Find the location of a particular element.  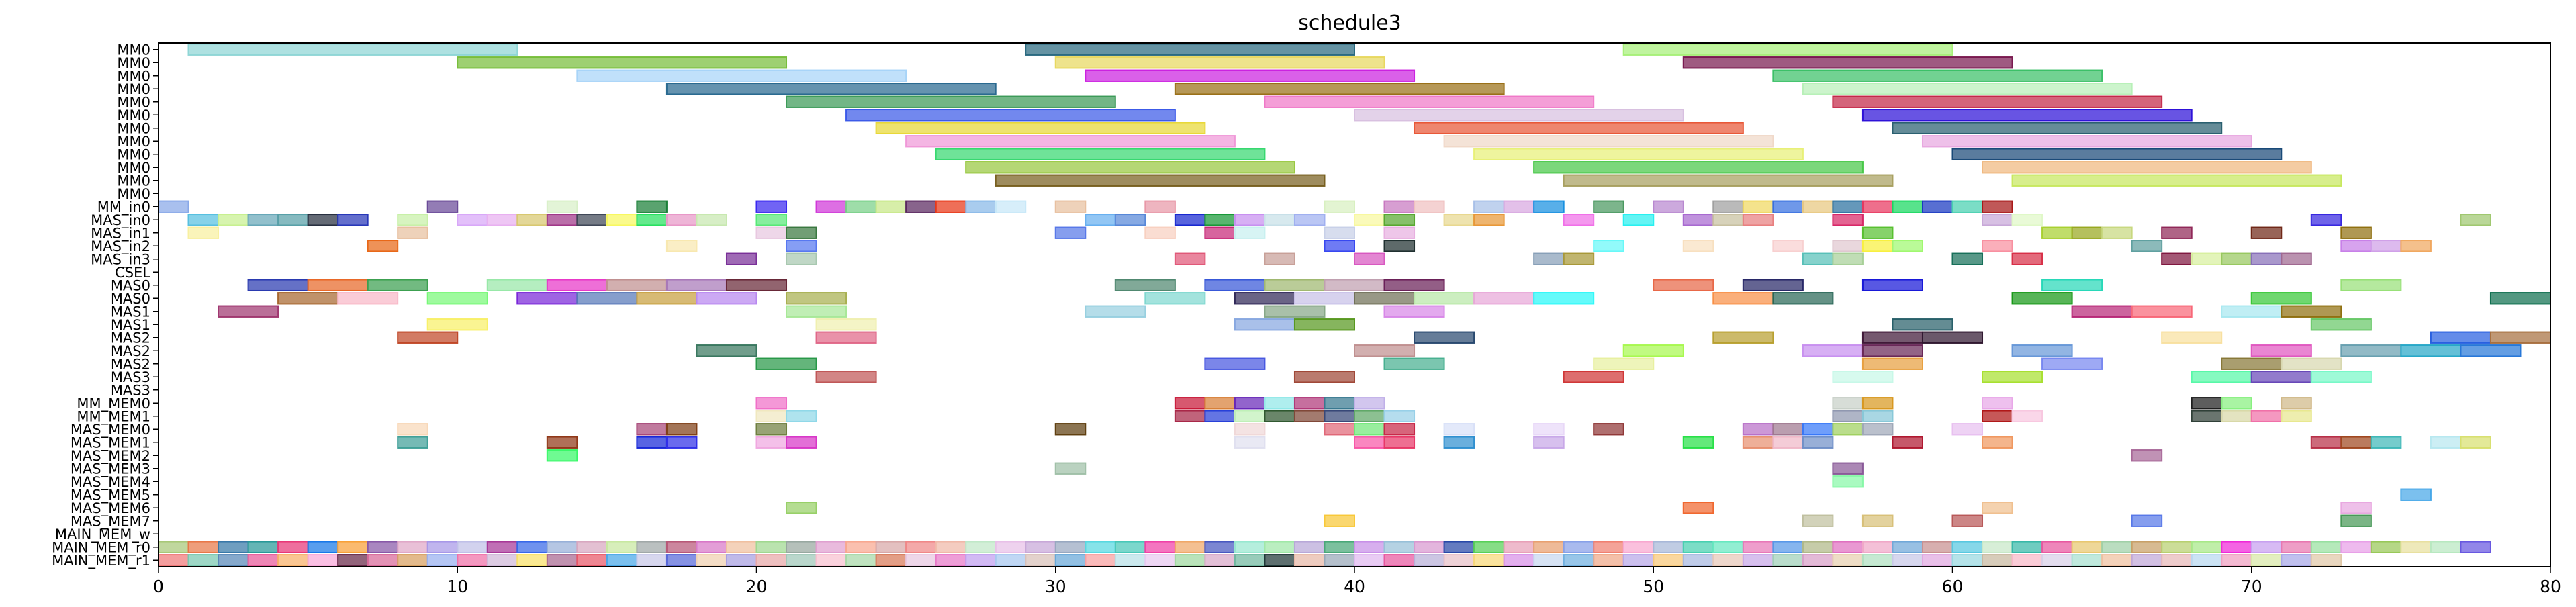

y-tick-label: MAS_in0 is located at coordinates (120, 221).